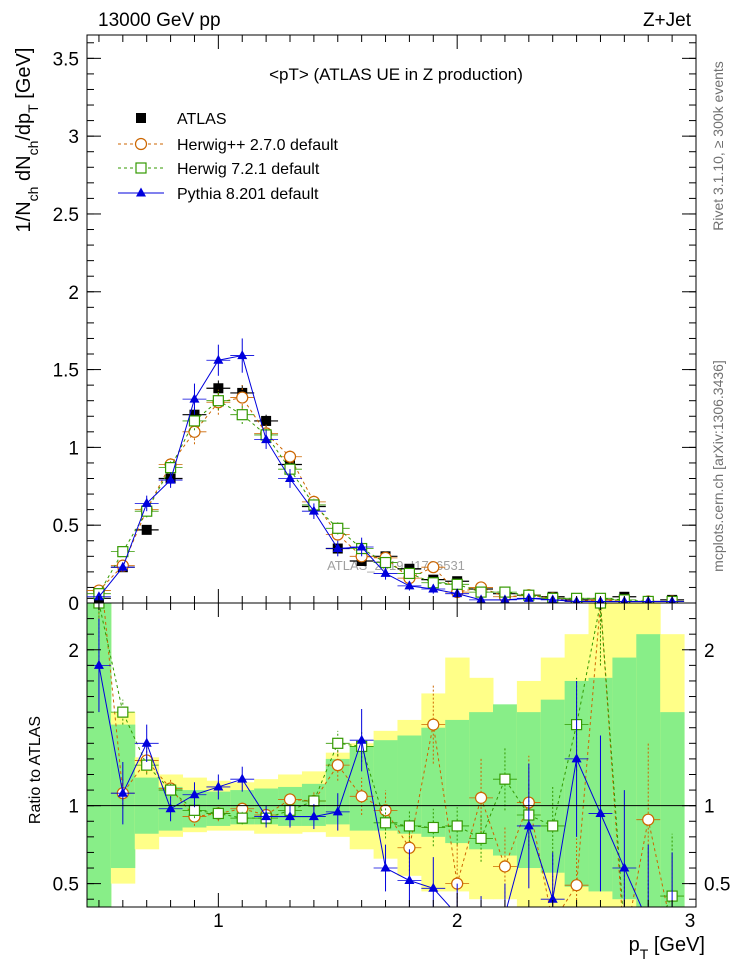 The width and height of the screenshot is (746, 972). What do you see at coordinates (709, 651) in the screenshot?
I see `ratio-y-tick-label-right: 2` at bounding box center [709, 651].